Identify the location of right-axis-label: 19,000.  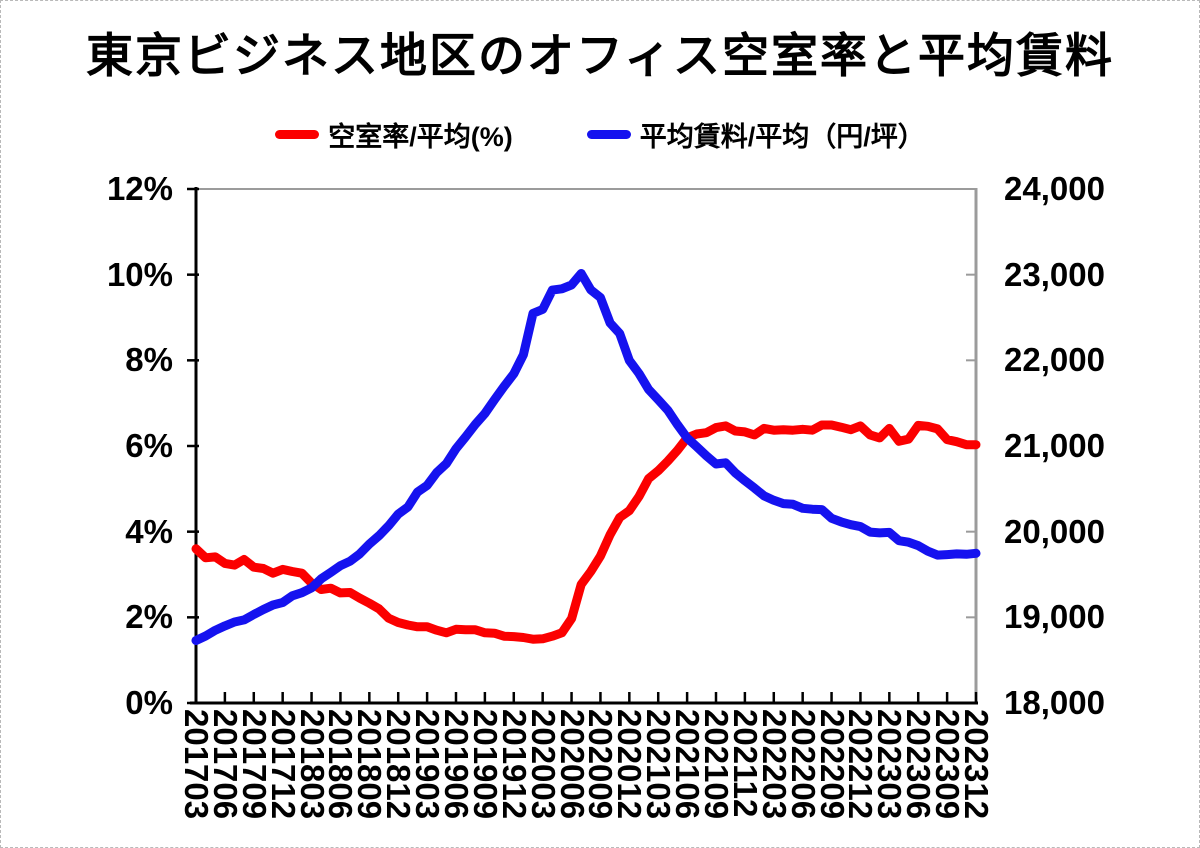
(1054, 617).